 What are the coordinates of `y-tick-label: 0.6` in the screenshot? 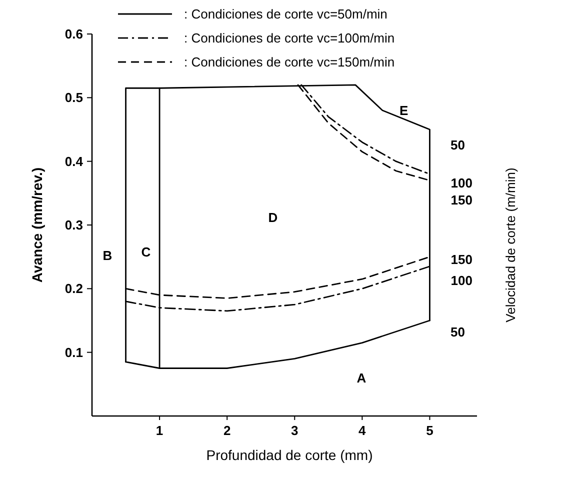 It's located at (73, 34).